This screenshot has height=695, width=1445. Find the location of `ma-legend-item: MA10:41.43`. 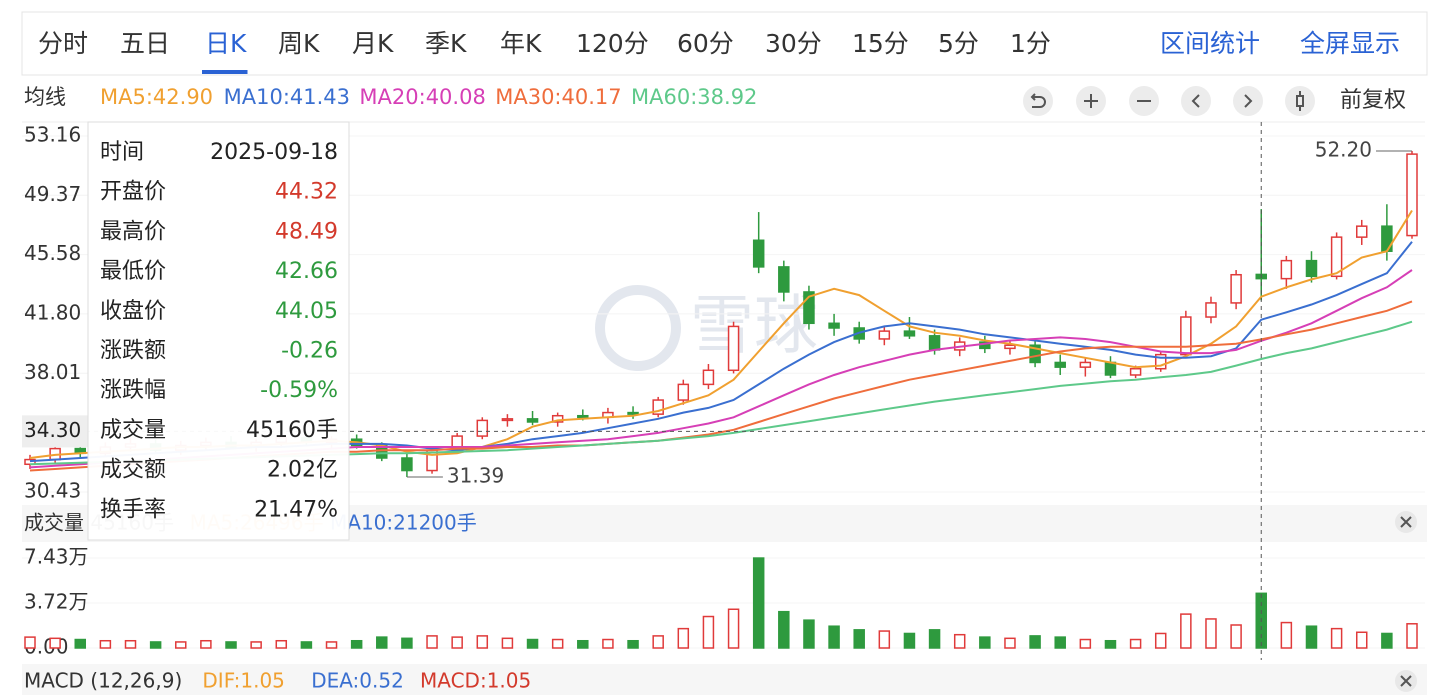

ma-legend-item: MA10:41.43 is located at coordinates (287, 97).